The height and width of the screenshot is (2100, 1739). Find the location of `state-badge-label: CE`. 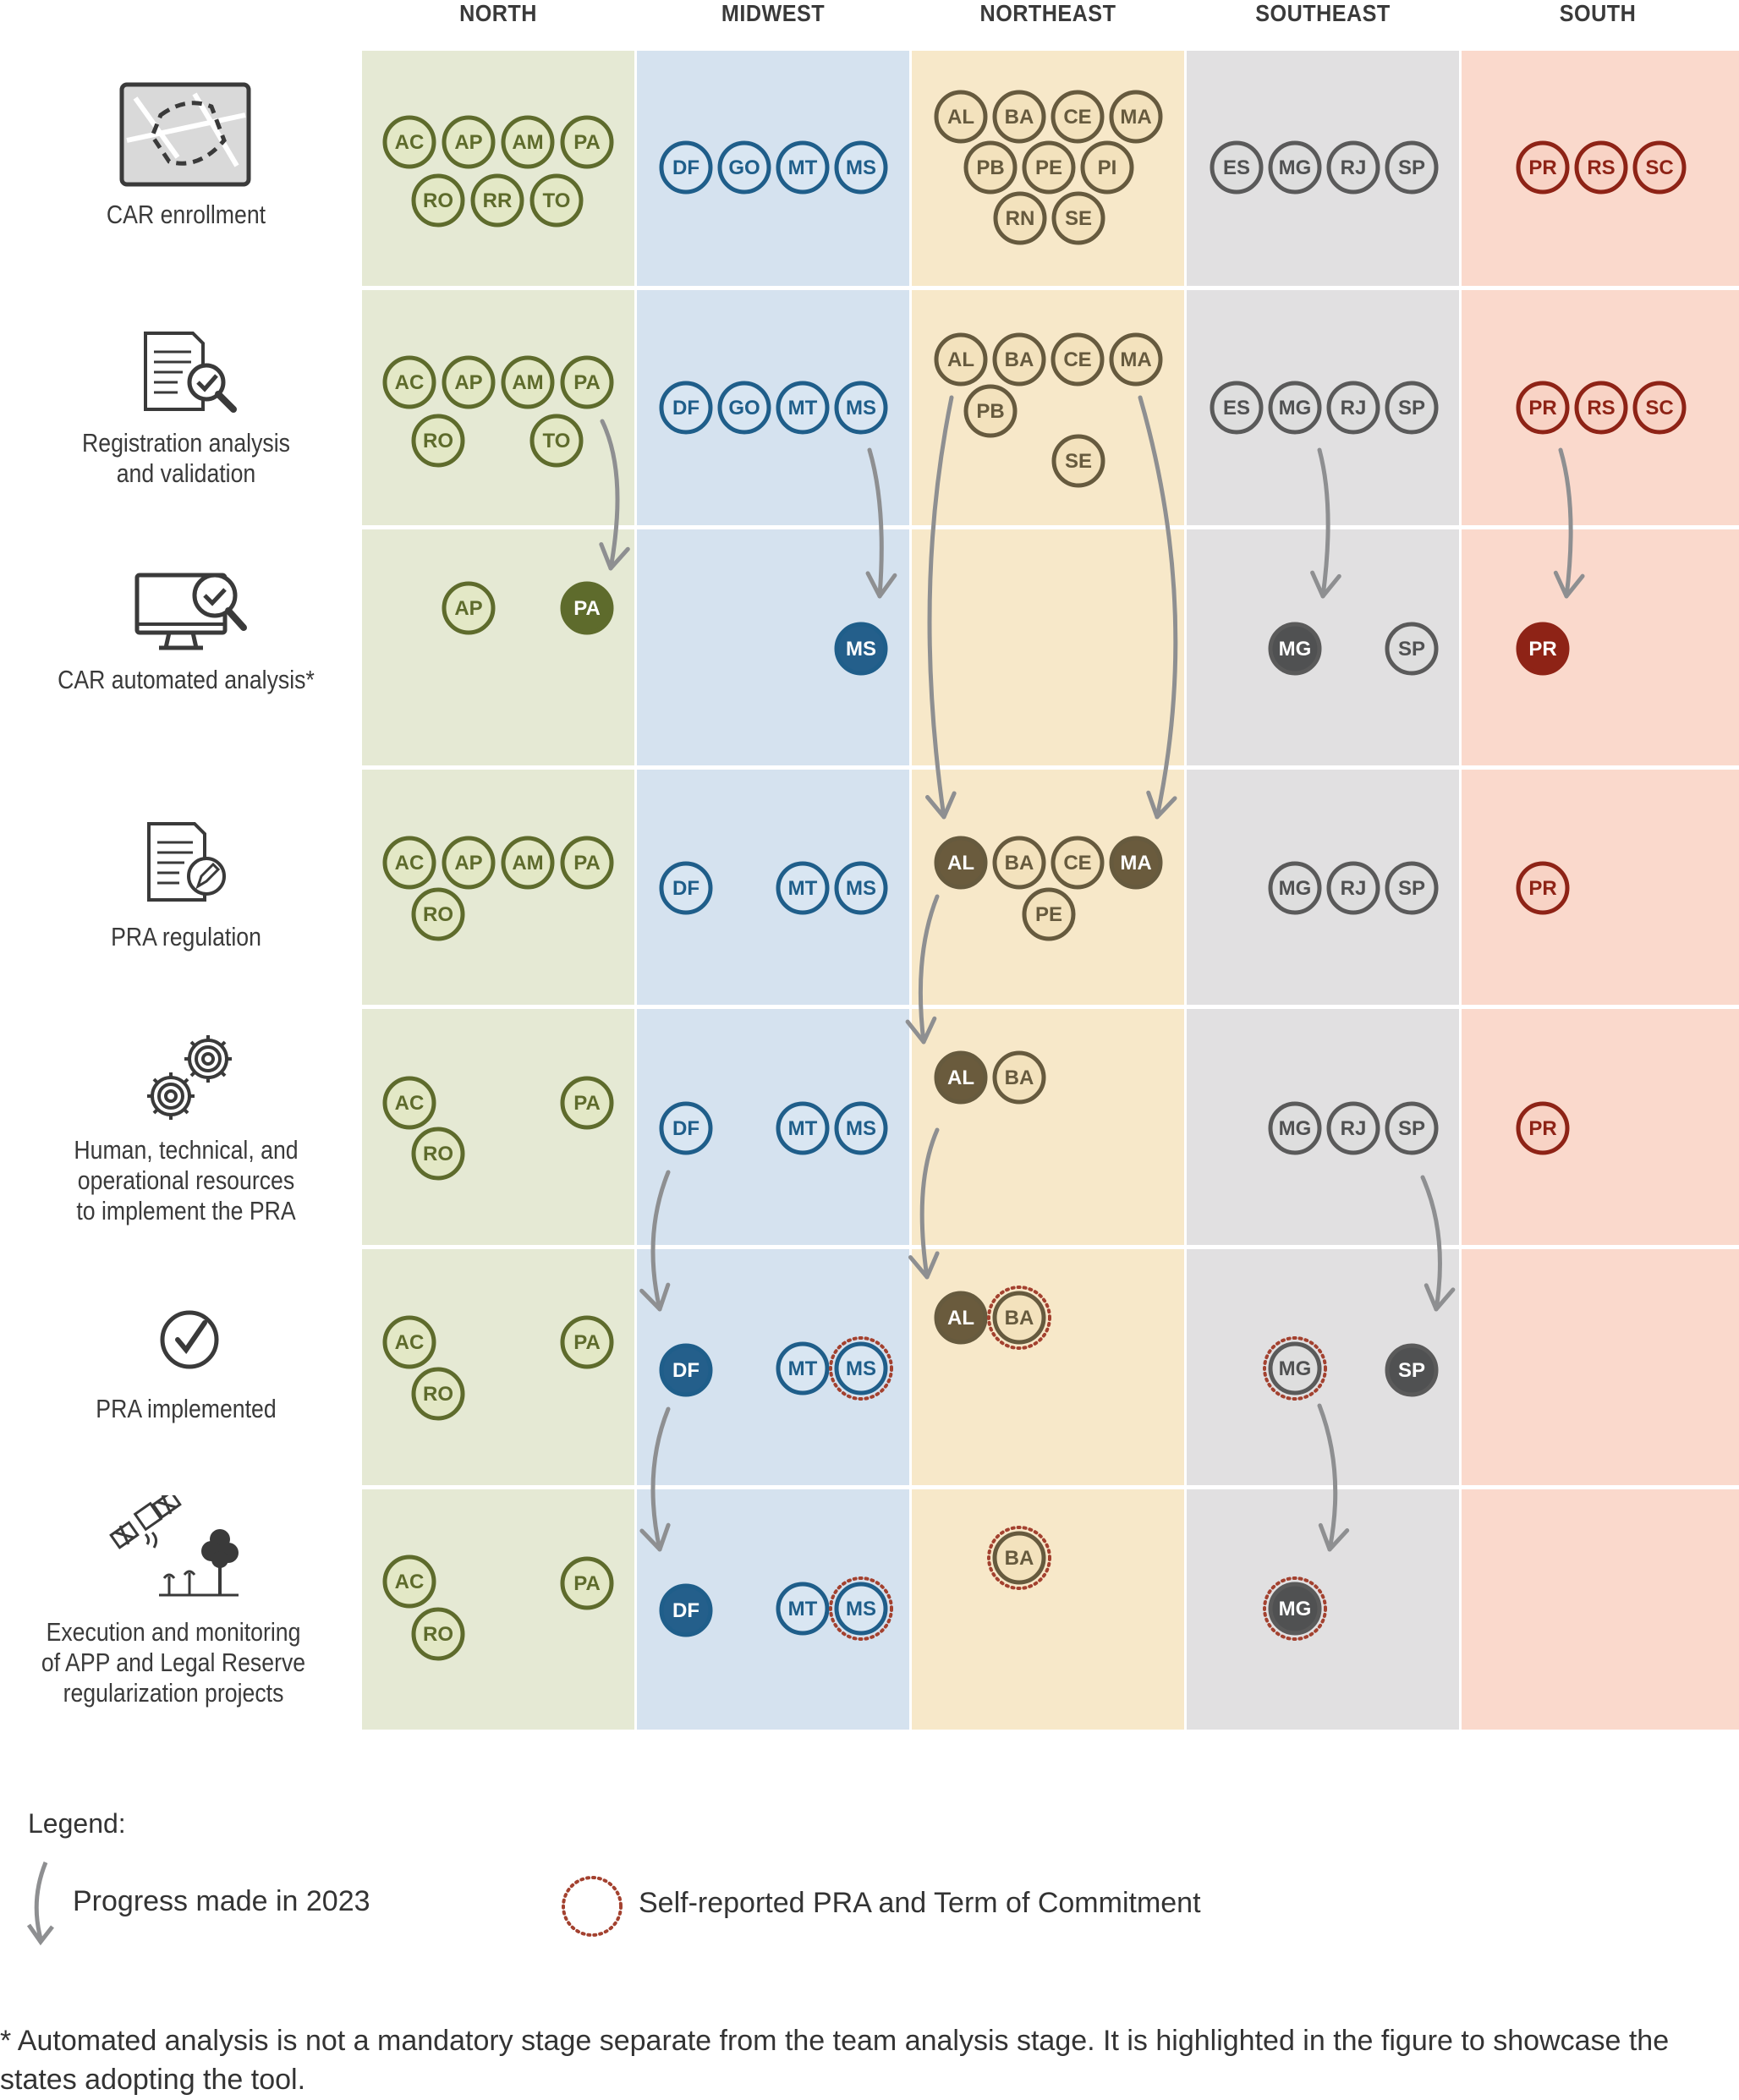

state-badge-label: CE is located at coordinates (1077, 863).